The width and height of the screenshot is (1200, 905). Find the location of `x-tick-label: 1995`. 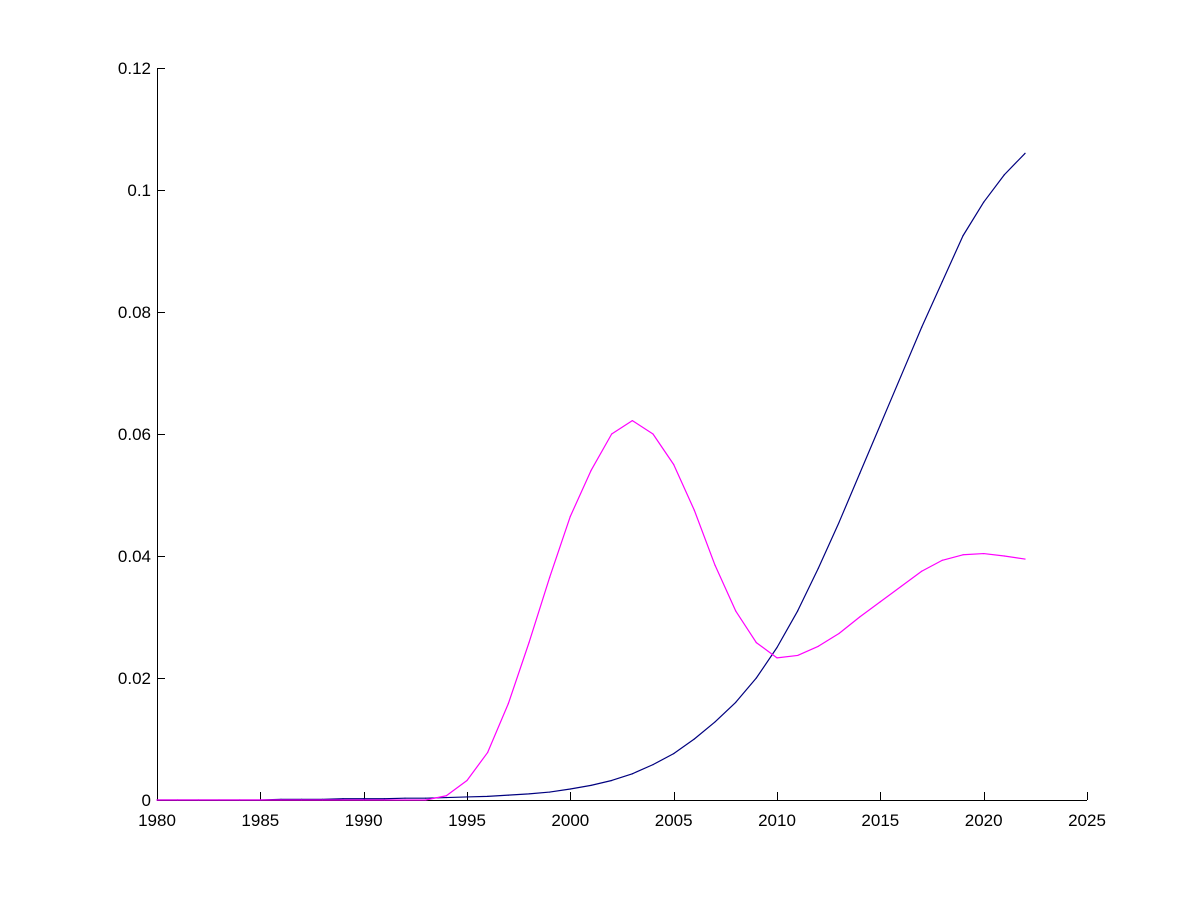

x-tick-label: 1995 is located at coordinates (467, 820).